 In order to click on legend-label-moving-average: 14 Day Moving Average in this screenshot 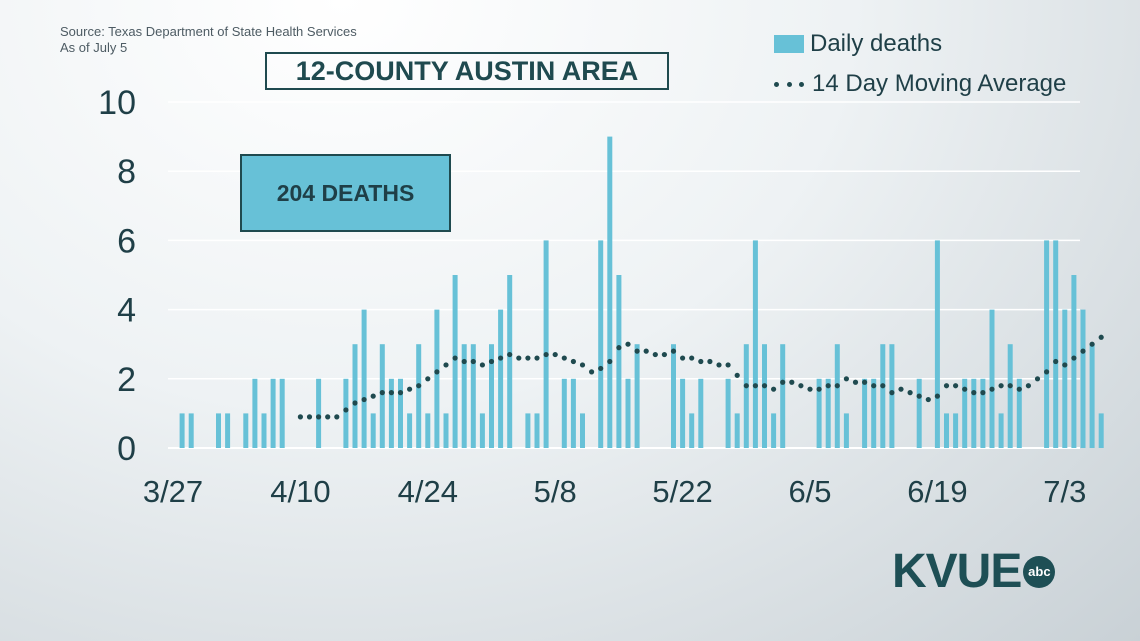, I will do `click(939, 83)`.